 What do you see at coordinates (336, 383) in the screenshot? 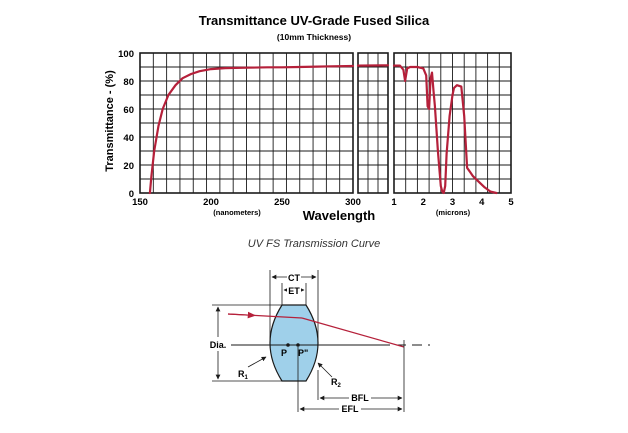
I see `r2-label: R2` at bounding box center [336, 383].